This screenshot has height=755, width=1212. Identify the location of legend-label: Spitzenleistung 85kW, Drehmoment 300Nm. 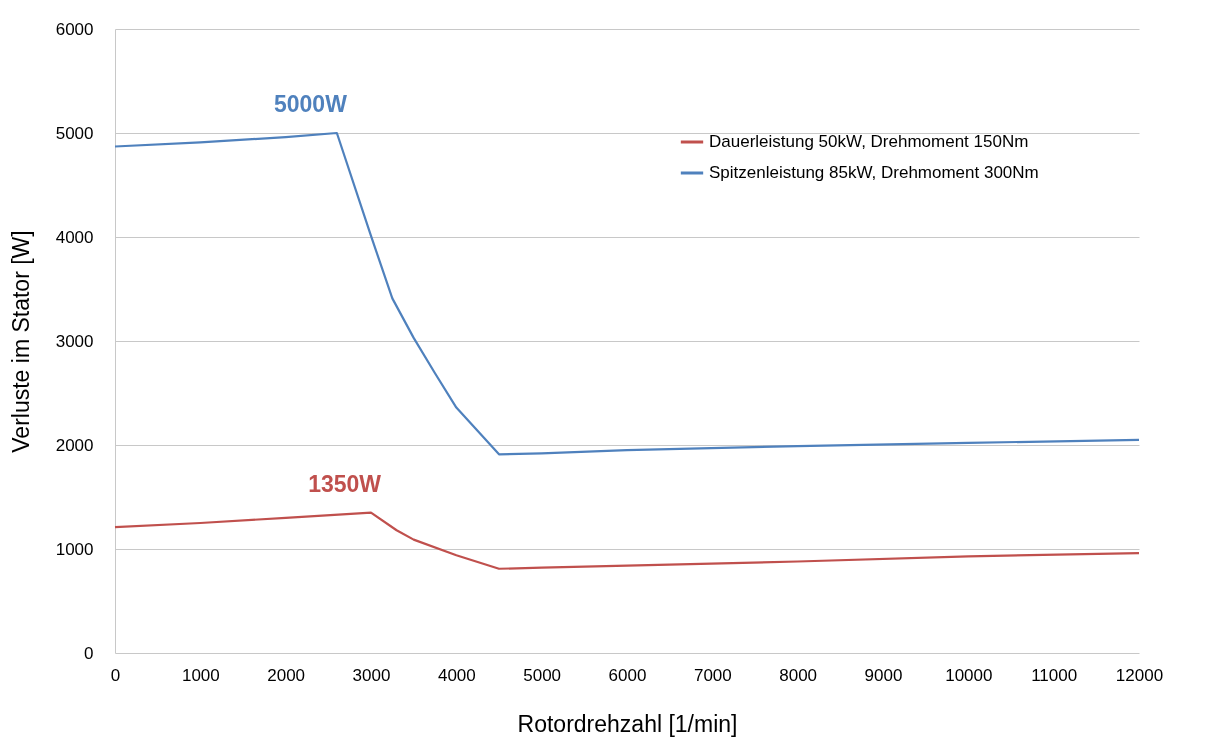
(874, 172).